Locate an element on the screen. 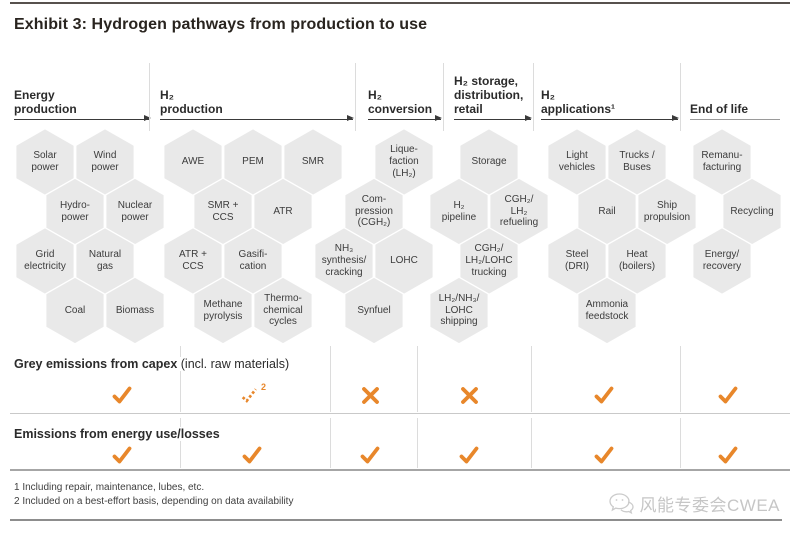 This screenshot has height=544, width=800. hex-label: Thermo- chemical cycles is located at coordinates (283, 310).